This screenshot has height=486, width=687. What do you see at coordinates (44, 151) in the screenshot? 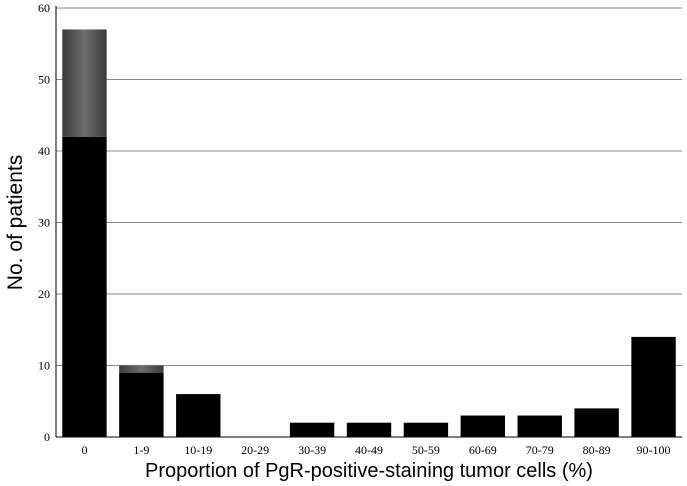
I see `y-tick-label: 40` at bounding box center [44, 151].